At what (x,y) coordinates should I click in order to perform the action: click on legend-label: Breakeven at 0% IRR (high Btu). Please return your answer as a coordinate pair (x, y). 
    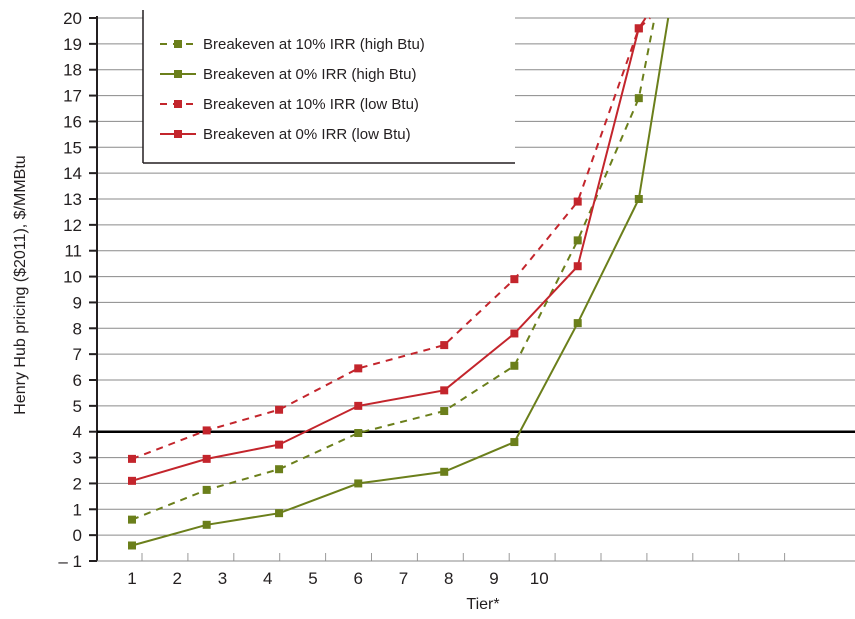
    Looking at the image, I should click on (309, 74).